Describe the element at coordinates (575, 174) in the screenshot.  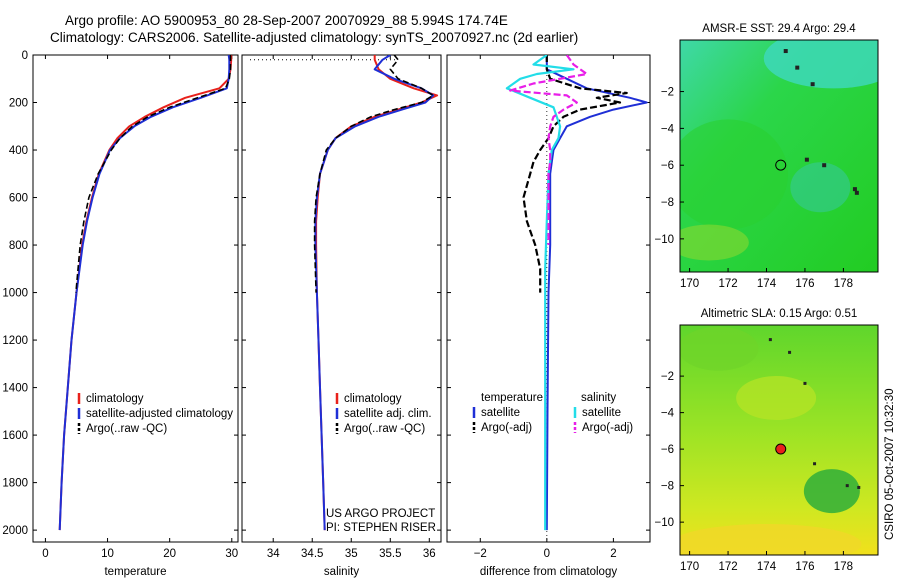
I see `difference-series-temperature-argo-adj-` at that location.